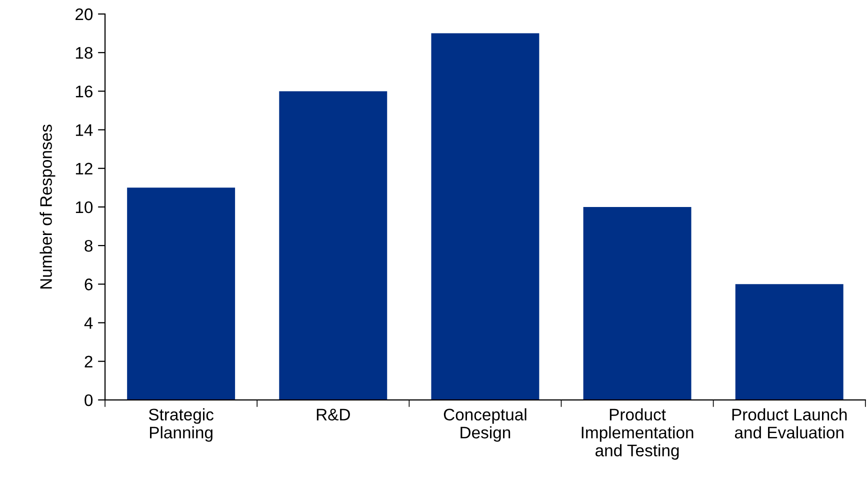  I want to click on y-tick-label: 4, so click(88, 323).